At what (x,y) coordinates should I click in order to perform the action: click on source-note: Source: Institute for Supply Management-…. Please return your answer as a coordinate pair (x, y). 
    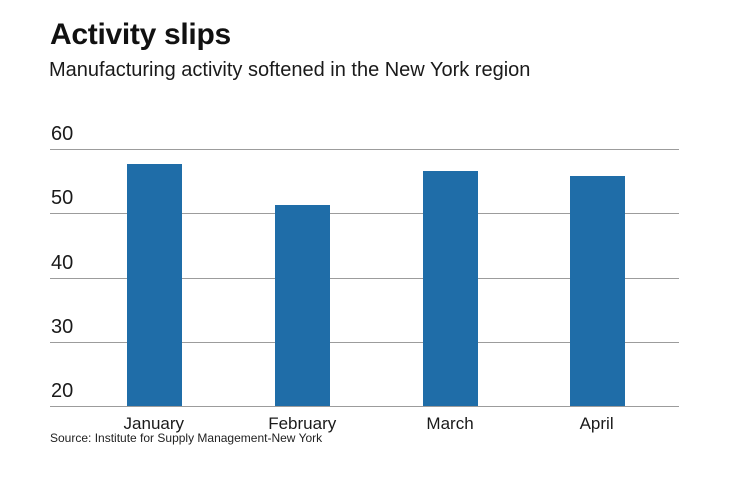
    Looking at the image, I should click on (186, 438).